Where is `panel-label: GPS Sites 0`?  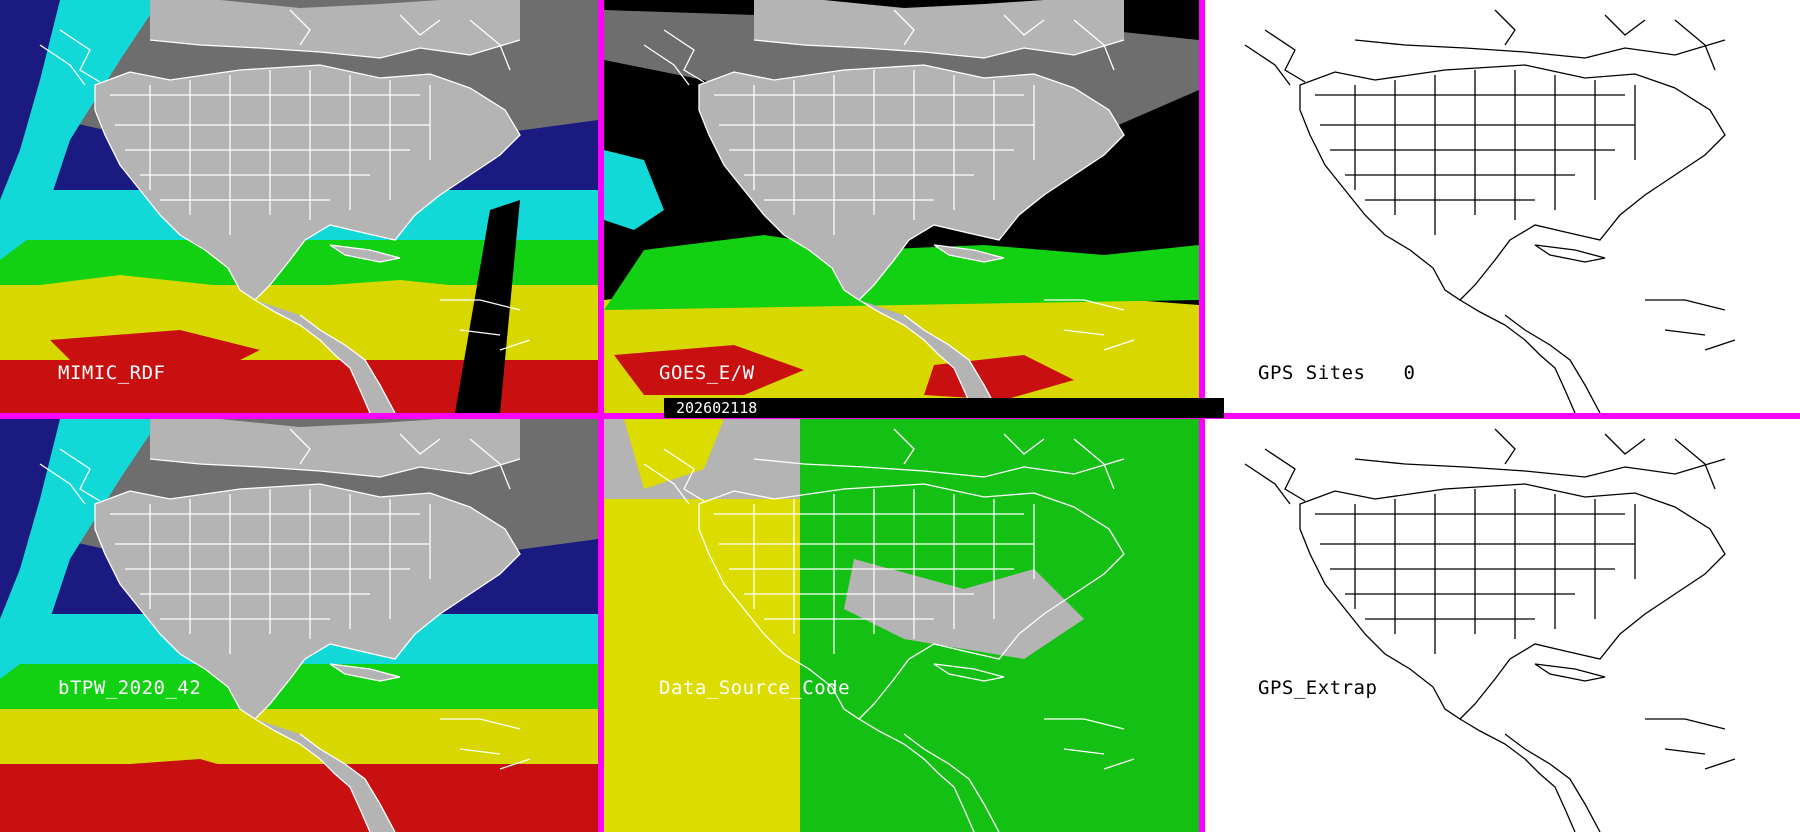
panel-label: GPS Sites 0 is located at coordinates (1336, 373).